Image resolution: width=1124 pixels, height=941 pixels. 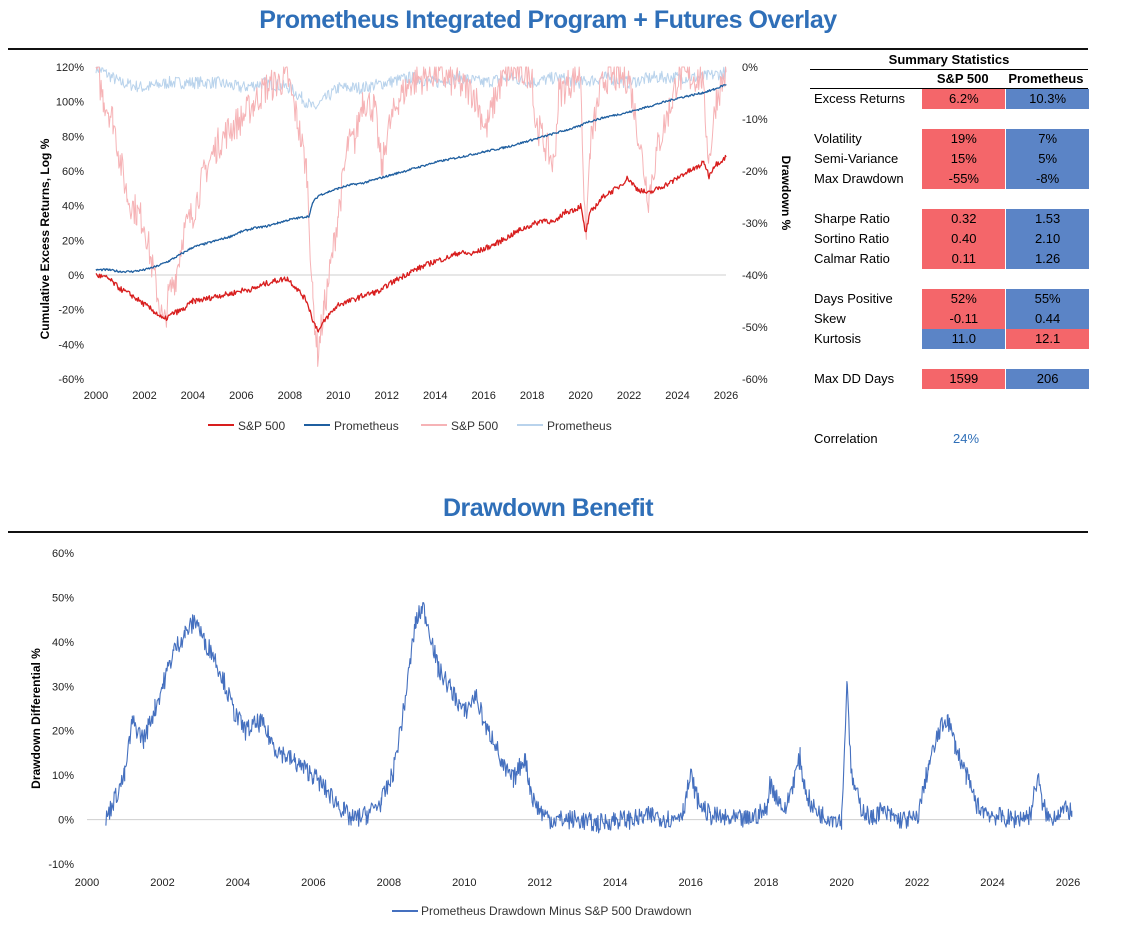 I want to click on stats-prometheus-value: 0.44, so click(x=1048, y=319).